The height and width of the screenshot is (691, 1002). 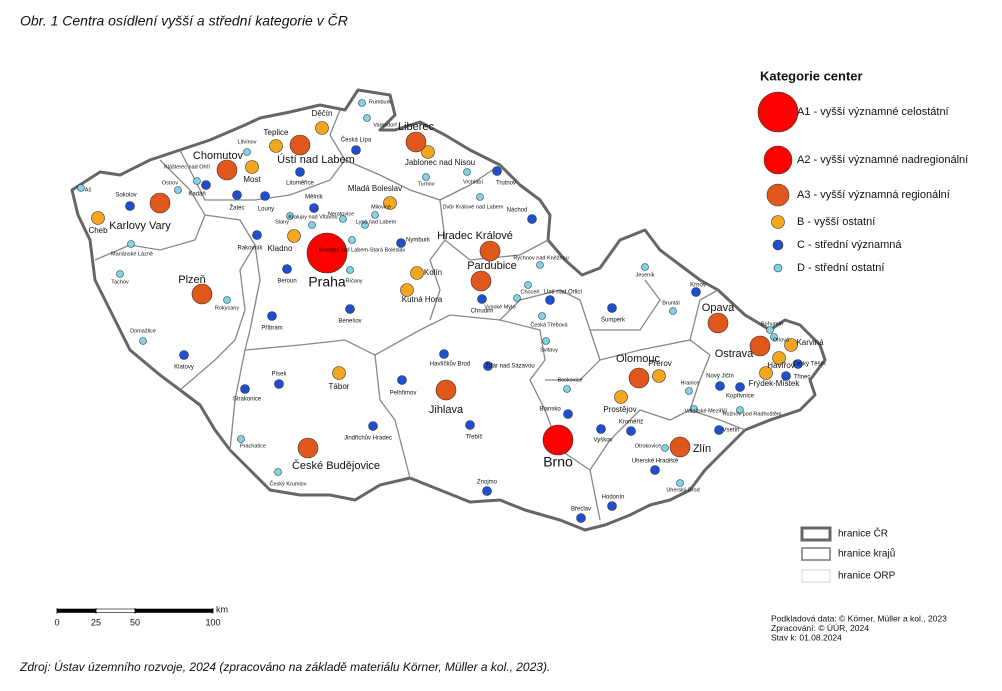 I want to click on city-label: Aš, so click(x=88, y=190).